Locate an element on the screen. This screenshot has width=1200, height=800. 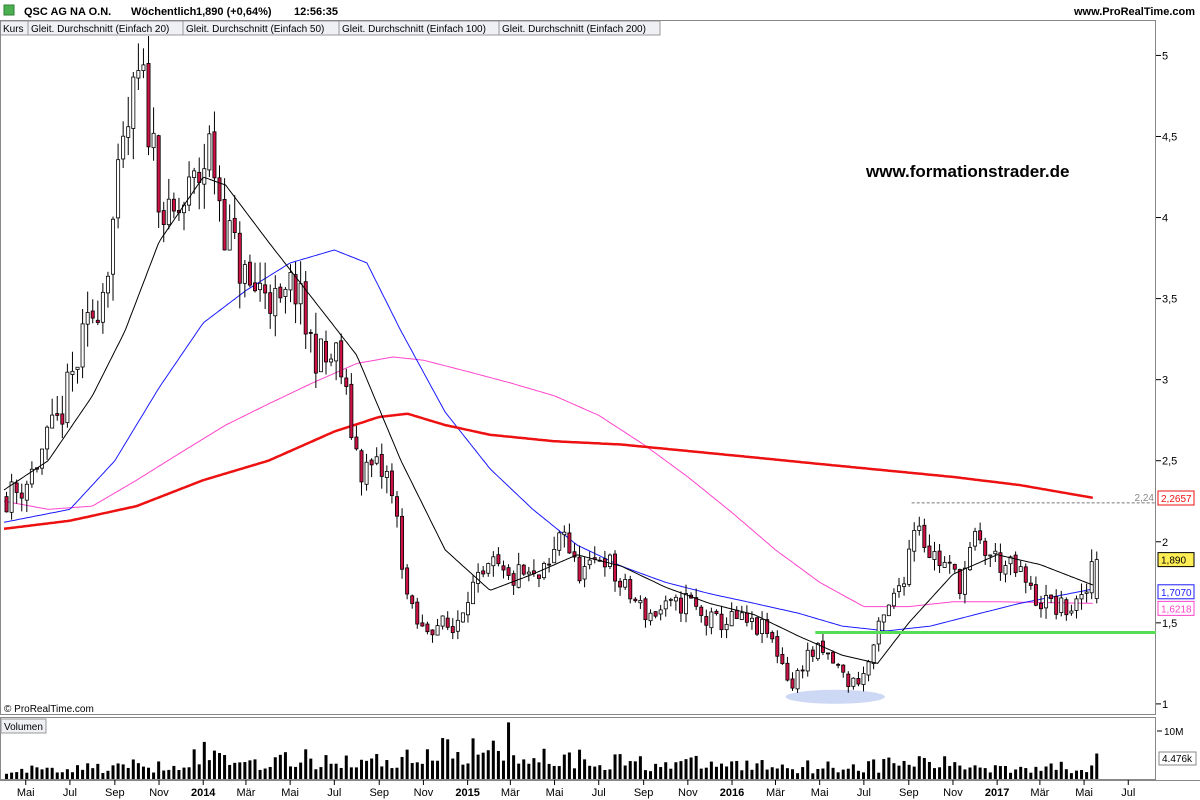
volume-tab is located at coordinates (23, 726).